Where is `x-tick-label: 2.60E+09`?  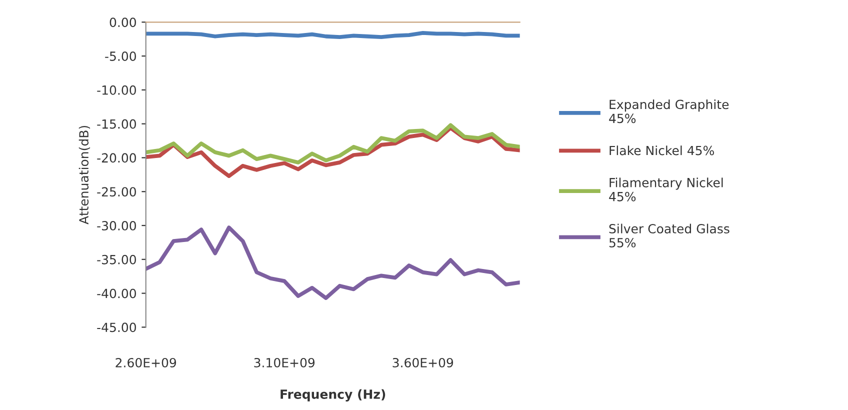 x-tick-label: 2.60E+09 is located at coordinates (146, 363).